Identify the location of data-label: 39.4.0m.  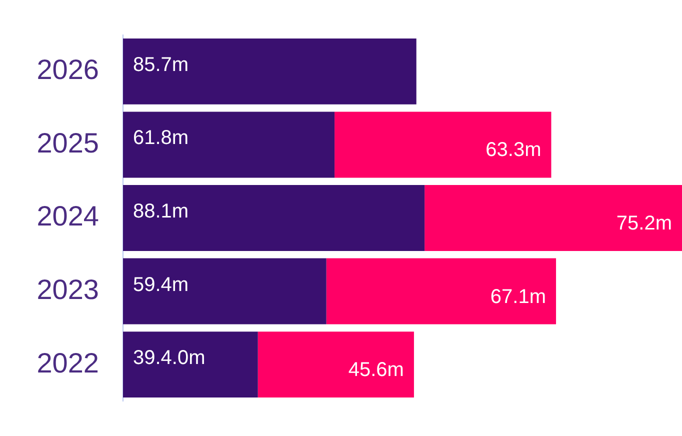
(169, 358).